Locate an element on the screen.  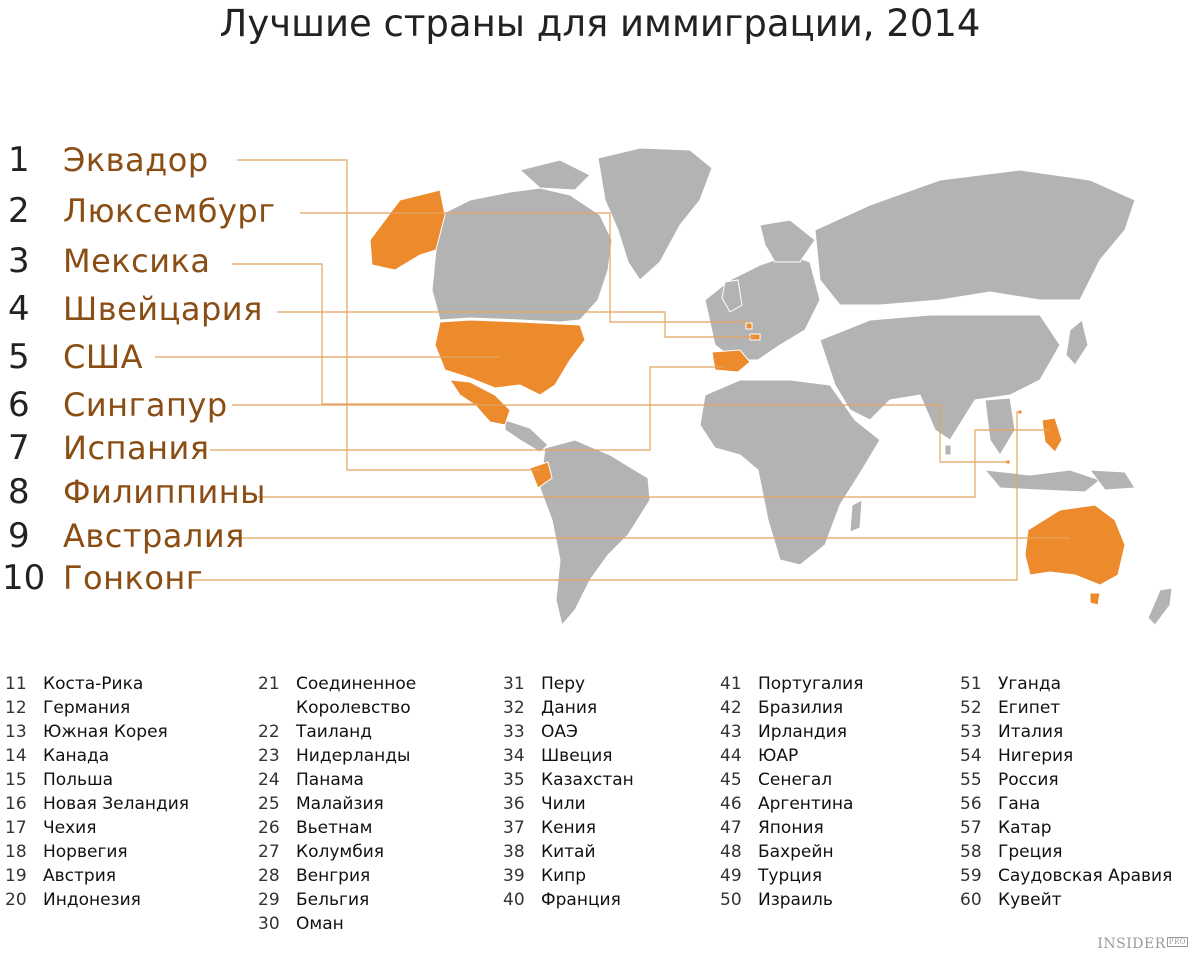
list-rank-number: 40 is located at coordinates (514, 900).